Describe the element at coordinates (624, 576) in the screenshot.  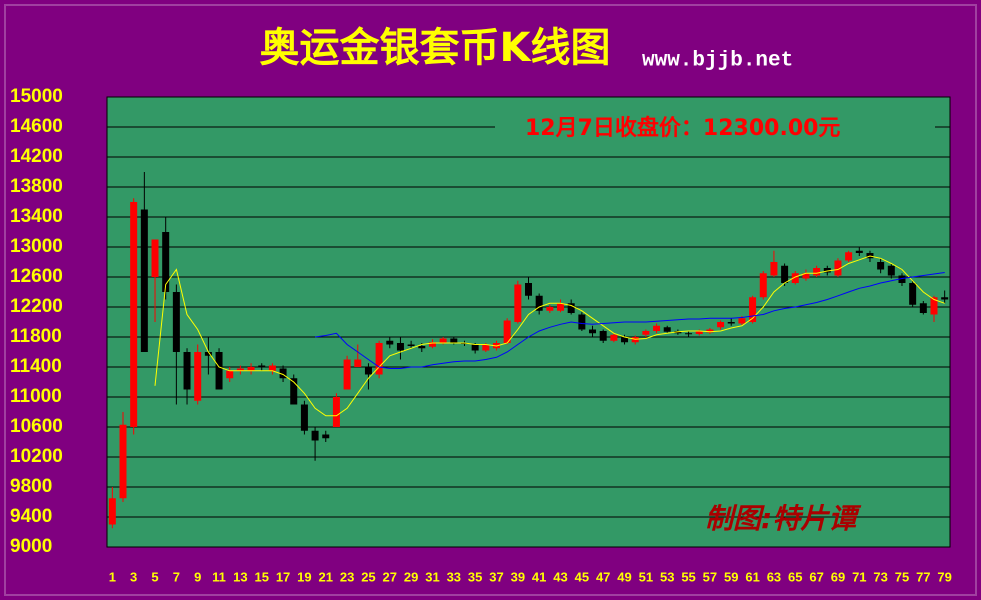
I see `x-tick-label: 49` at that location.